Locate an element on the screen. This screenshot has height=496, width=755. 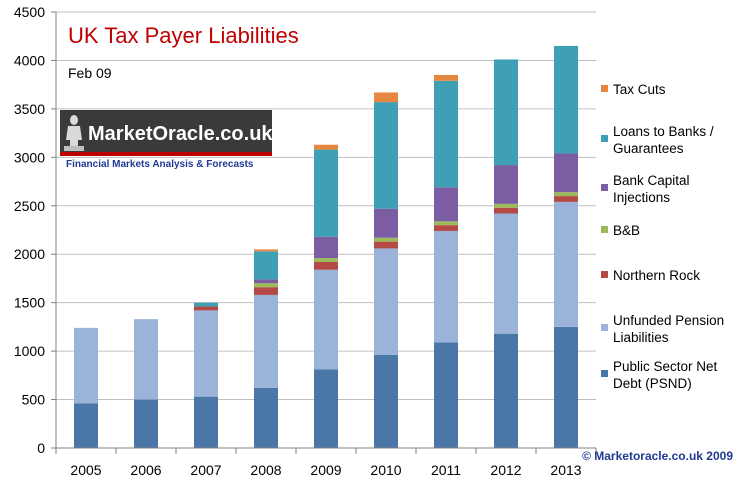
y-tick-label: 1500 is located at coordinates (29, 303).